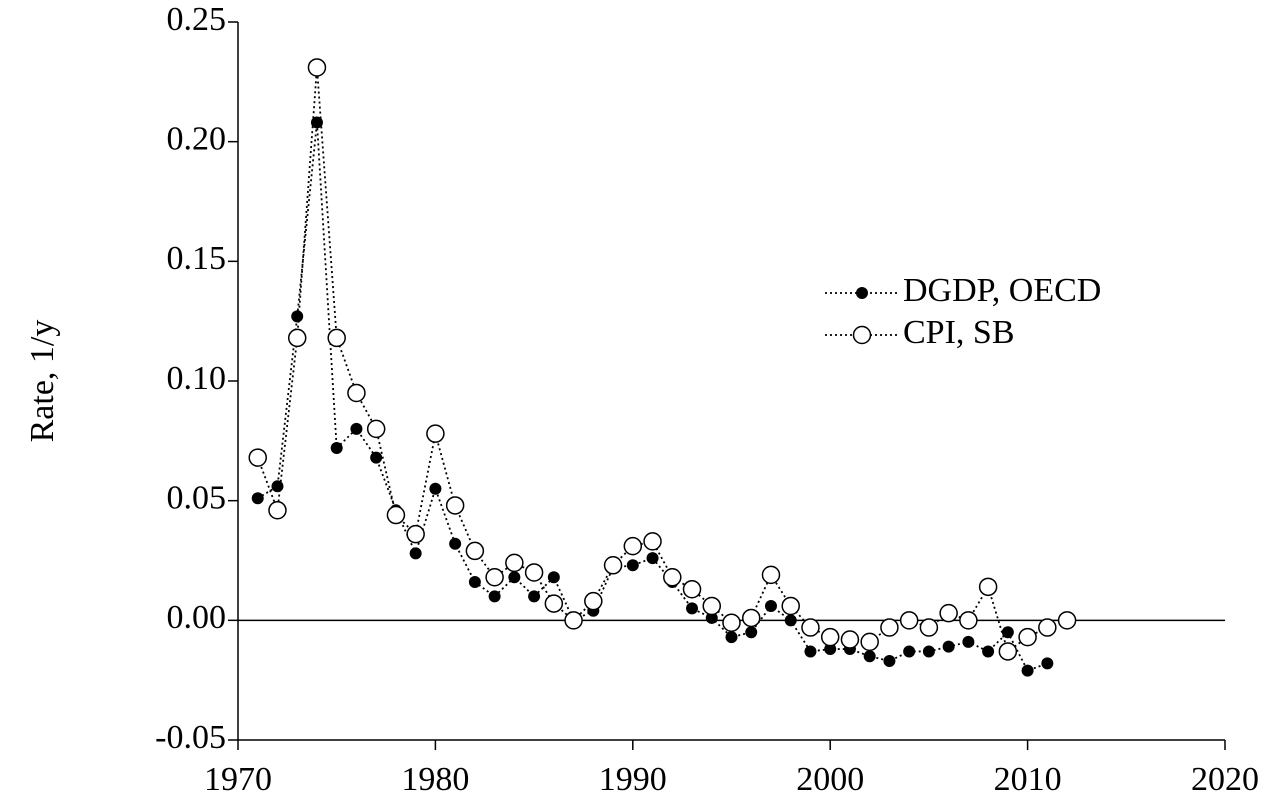  I want to click on y-tick-label: 0.20, so click(197, 138).